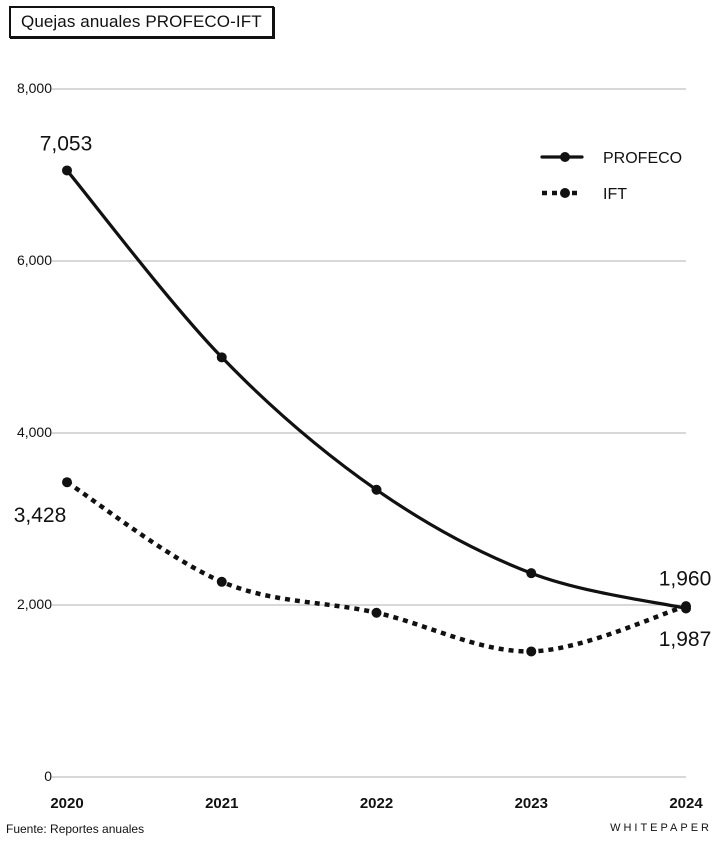 The image size is (720, 848). Describe the element at coordinates (221, 581) in the screenshot. I see `data-point-ift-2021` at that location.